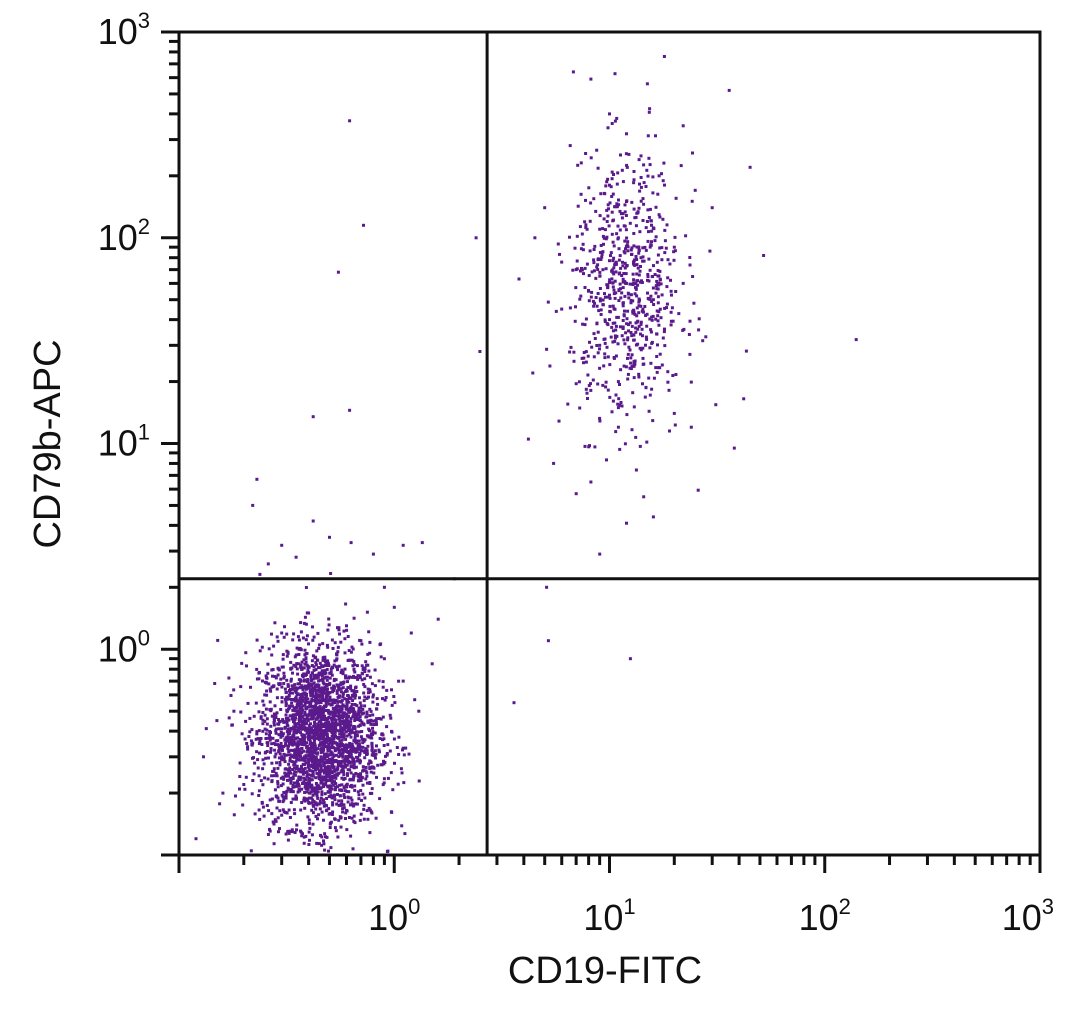 The image size is (1080, 1012). Describe the element at coordinates (124, 442) in the screenshot. I see `y-tick-label: 101` at that location.